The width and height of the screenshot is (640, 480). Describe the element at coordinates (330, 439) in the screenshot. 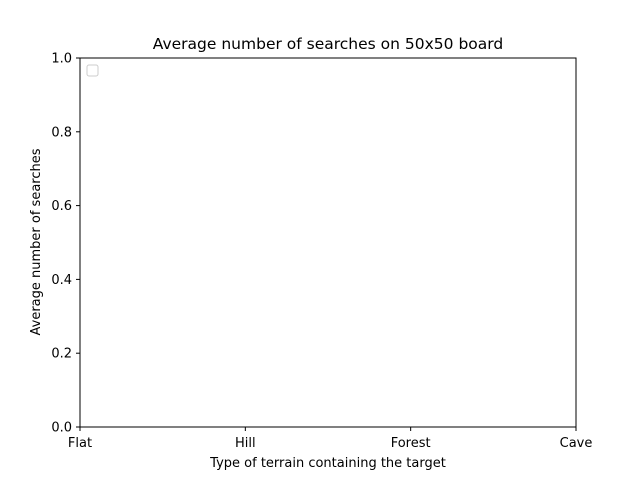

I see `x-axis: Flat Hill Forest Cave` at that location.